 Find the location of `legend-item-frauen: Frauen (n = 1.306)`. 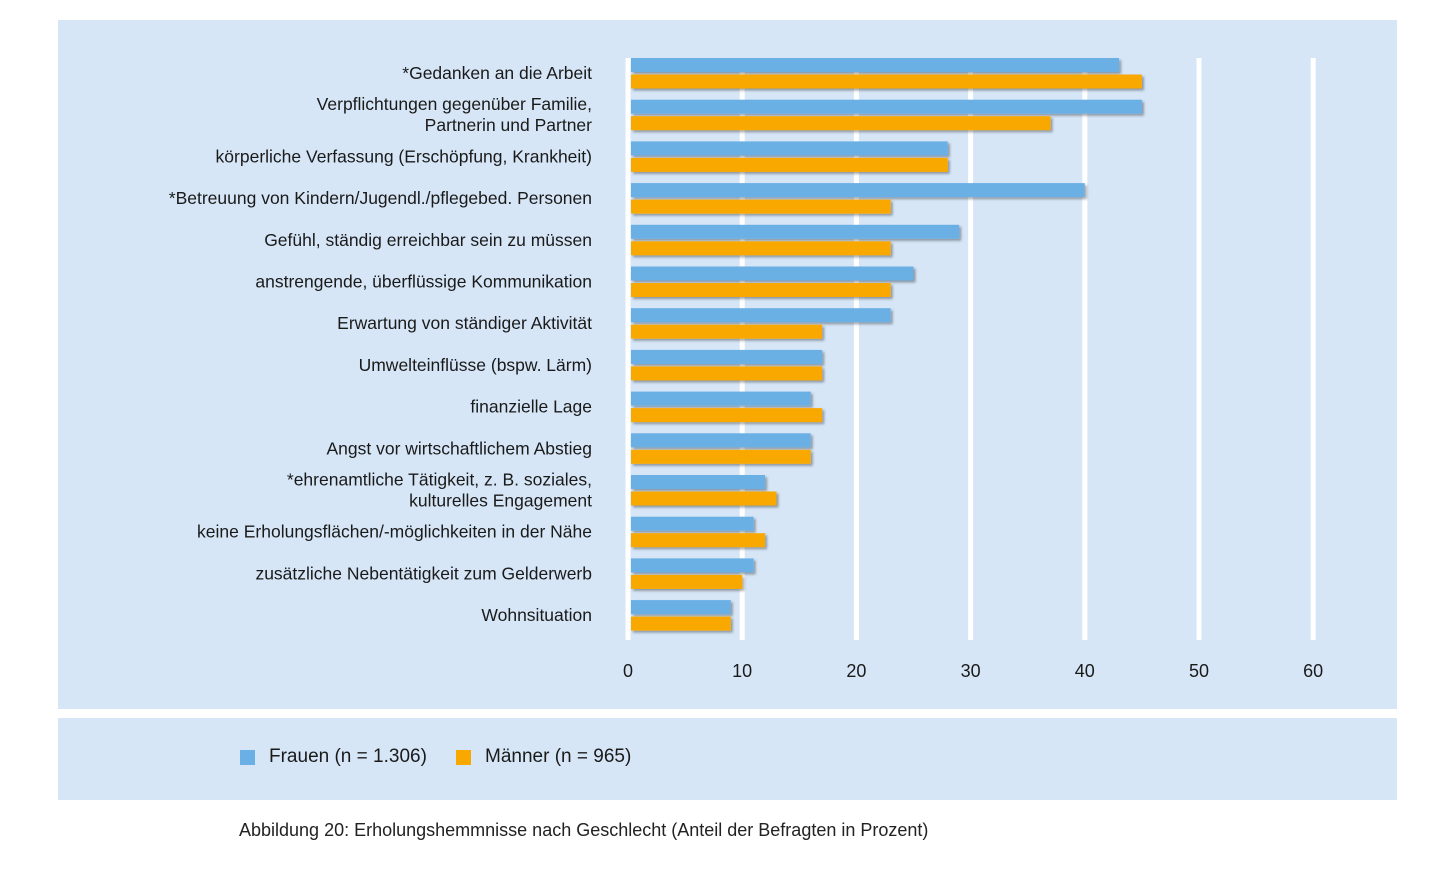

legend-item-frauen: Frauen (n = 1.306) is located at coordinates (333, 757).